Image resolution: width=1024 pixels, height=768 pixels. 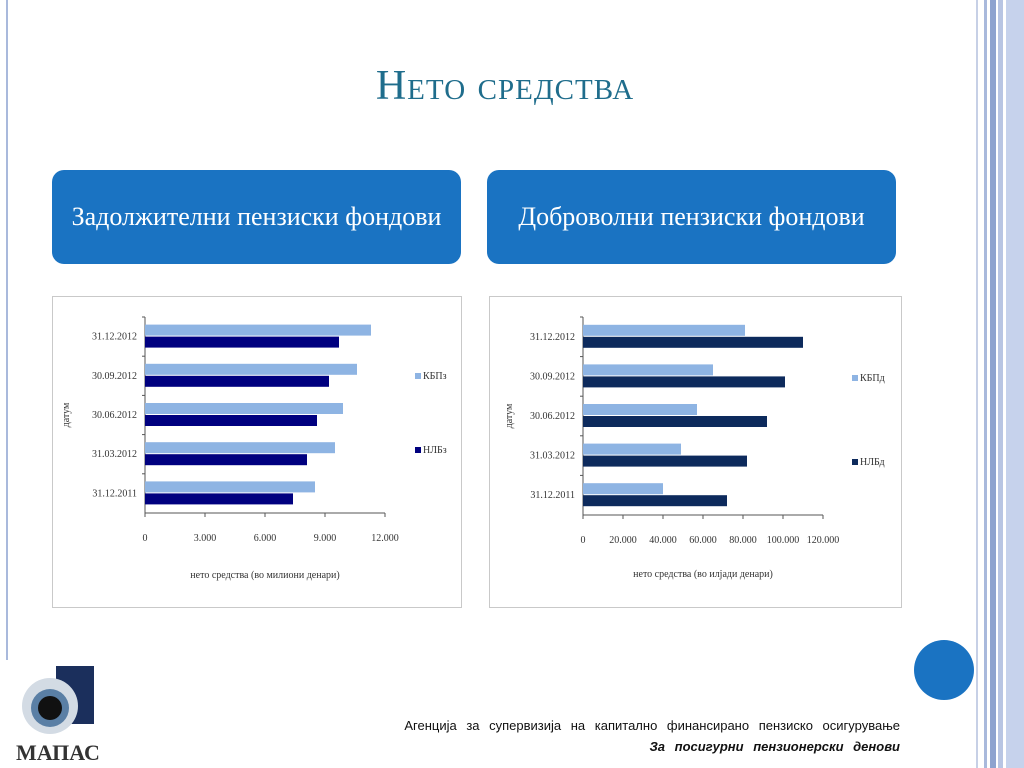 What do you see at coordinates (242, 342) in the screenshot?
I see `bar-НЛБз-31.12.2012` at bounding box center [242, 342].